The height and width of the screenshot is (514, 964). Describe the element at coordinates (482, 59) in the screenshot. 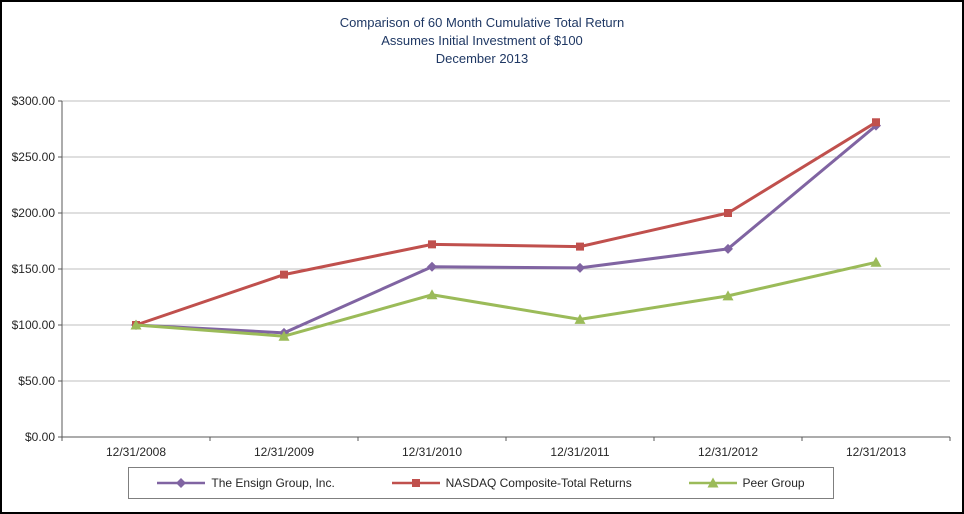

I see `chart-title-line3: December 2013` at that location.